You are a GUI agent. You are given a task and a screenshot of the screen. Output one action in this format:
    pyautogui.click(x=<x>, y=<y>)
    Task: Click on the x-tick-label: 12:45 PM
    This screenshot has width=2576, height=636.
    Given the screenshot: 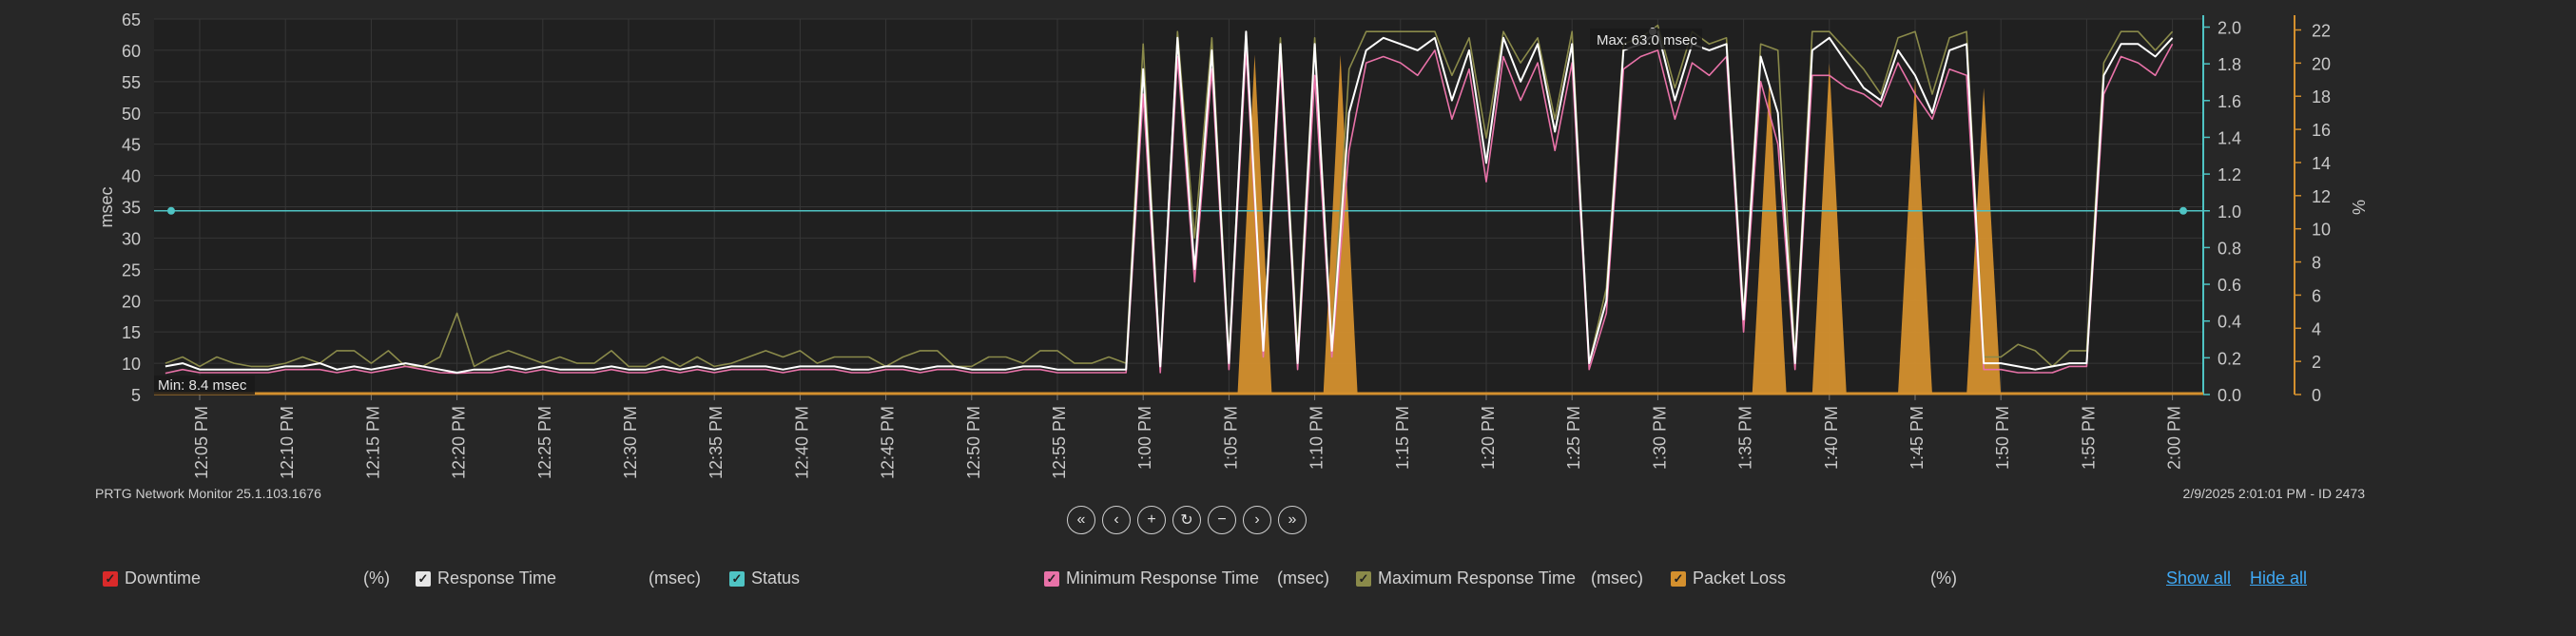 What is the action you would take?
    pyautogui.click(x=888, y=442)
    